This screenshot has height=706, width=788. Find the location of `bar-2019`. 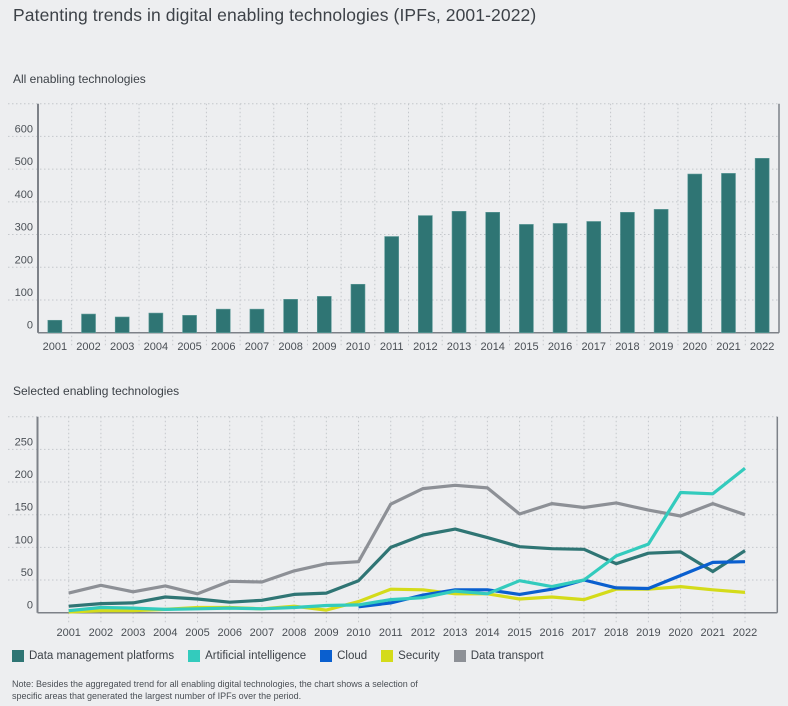

bar-2019 is located at coordinates (661, 271).